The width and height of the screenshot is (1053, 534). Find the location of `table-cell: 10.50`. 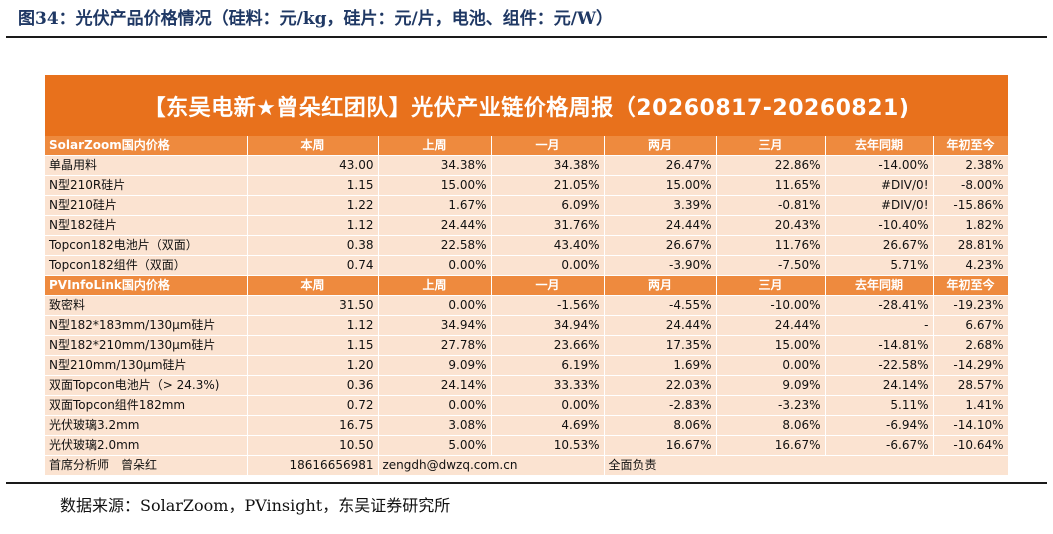

table-cell: 10.50 is located at coordinates (313, 445).